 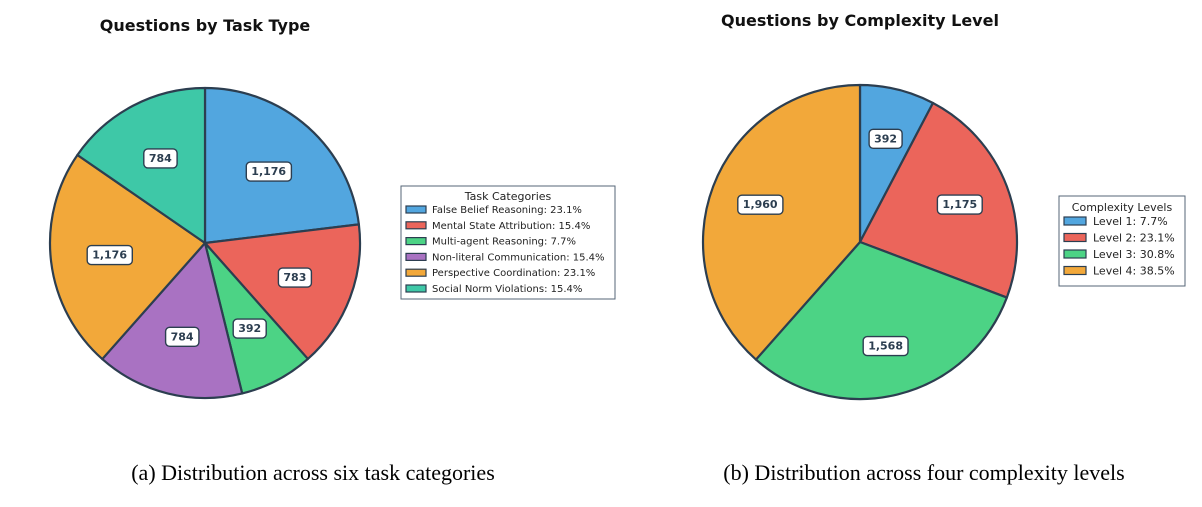 I want to click on pie-slice-non-literal-communication, so click(x=172, y=320).